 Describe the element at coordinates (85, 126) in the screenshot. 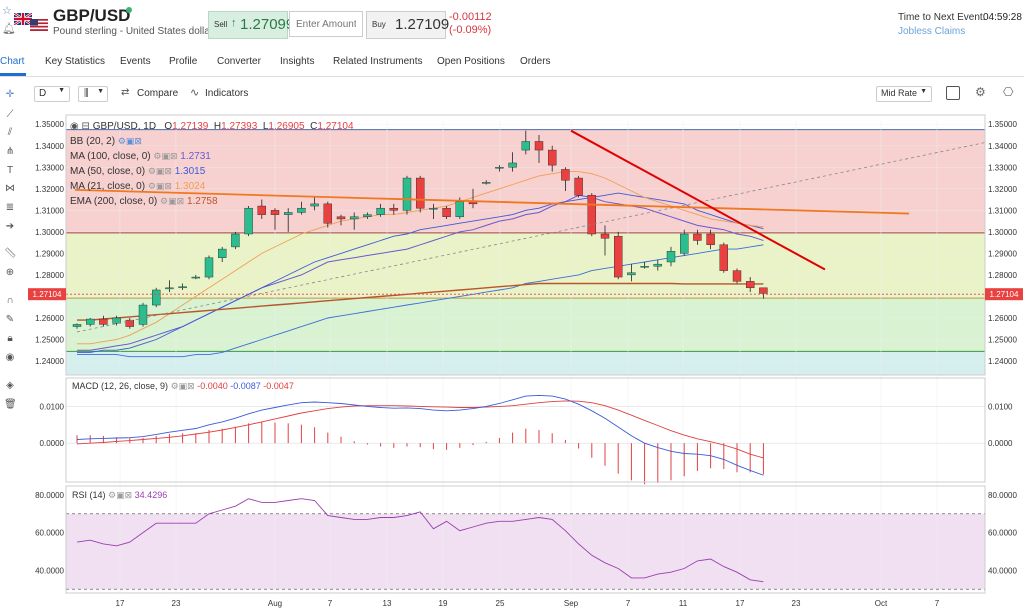

I see `chart-settings-icon: ⊟` at that location.